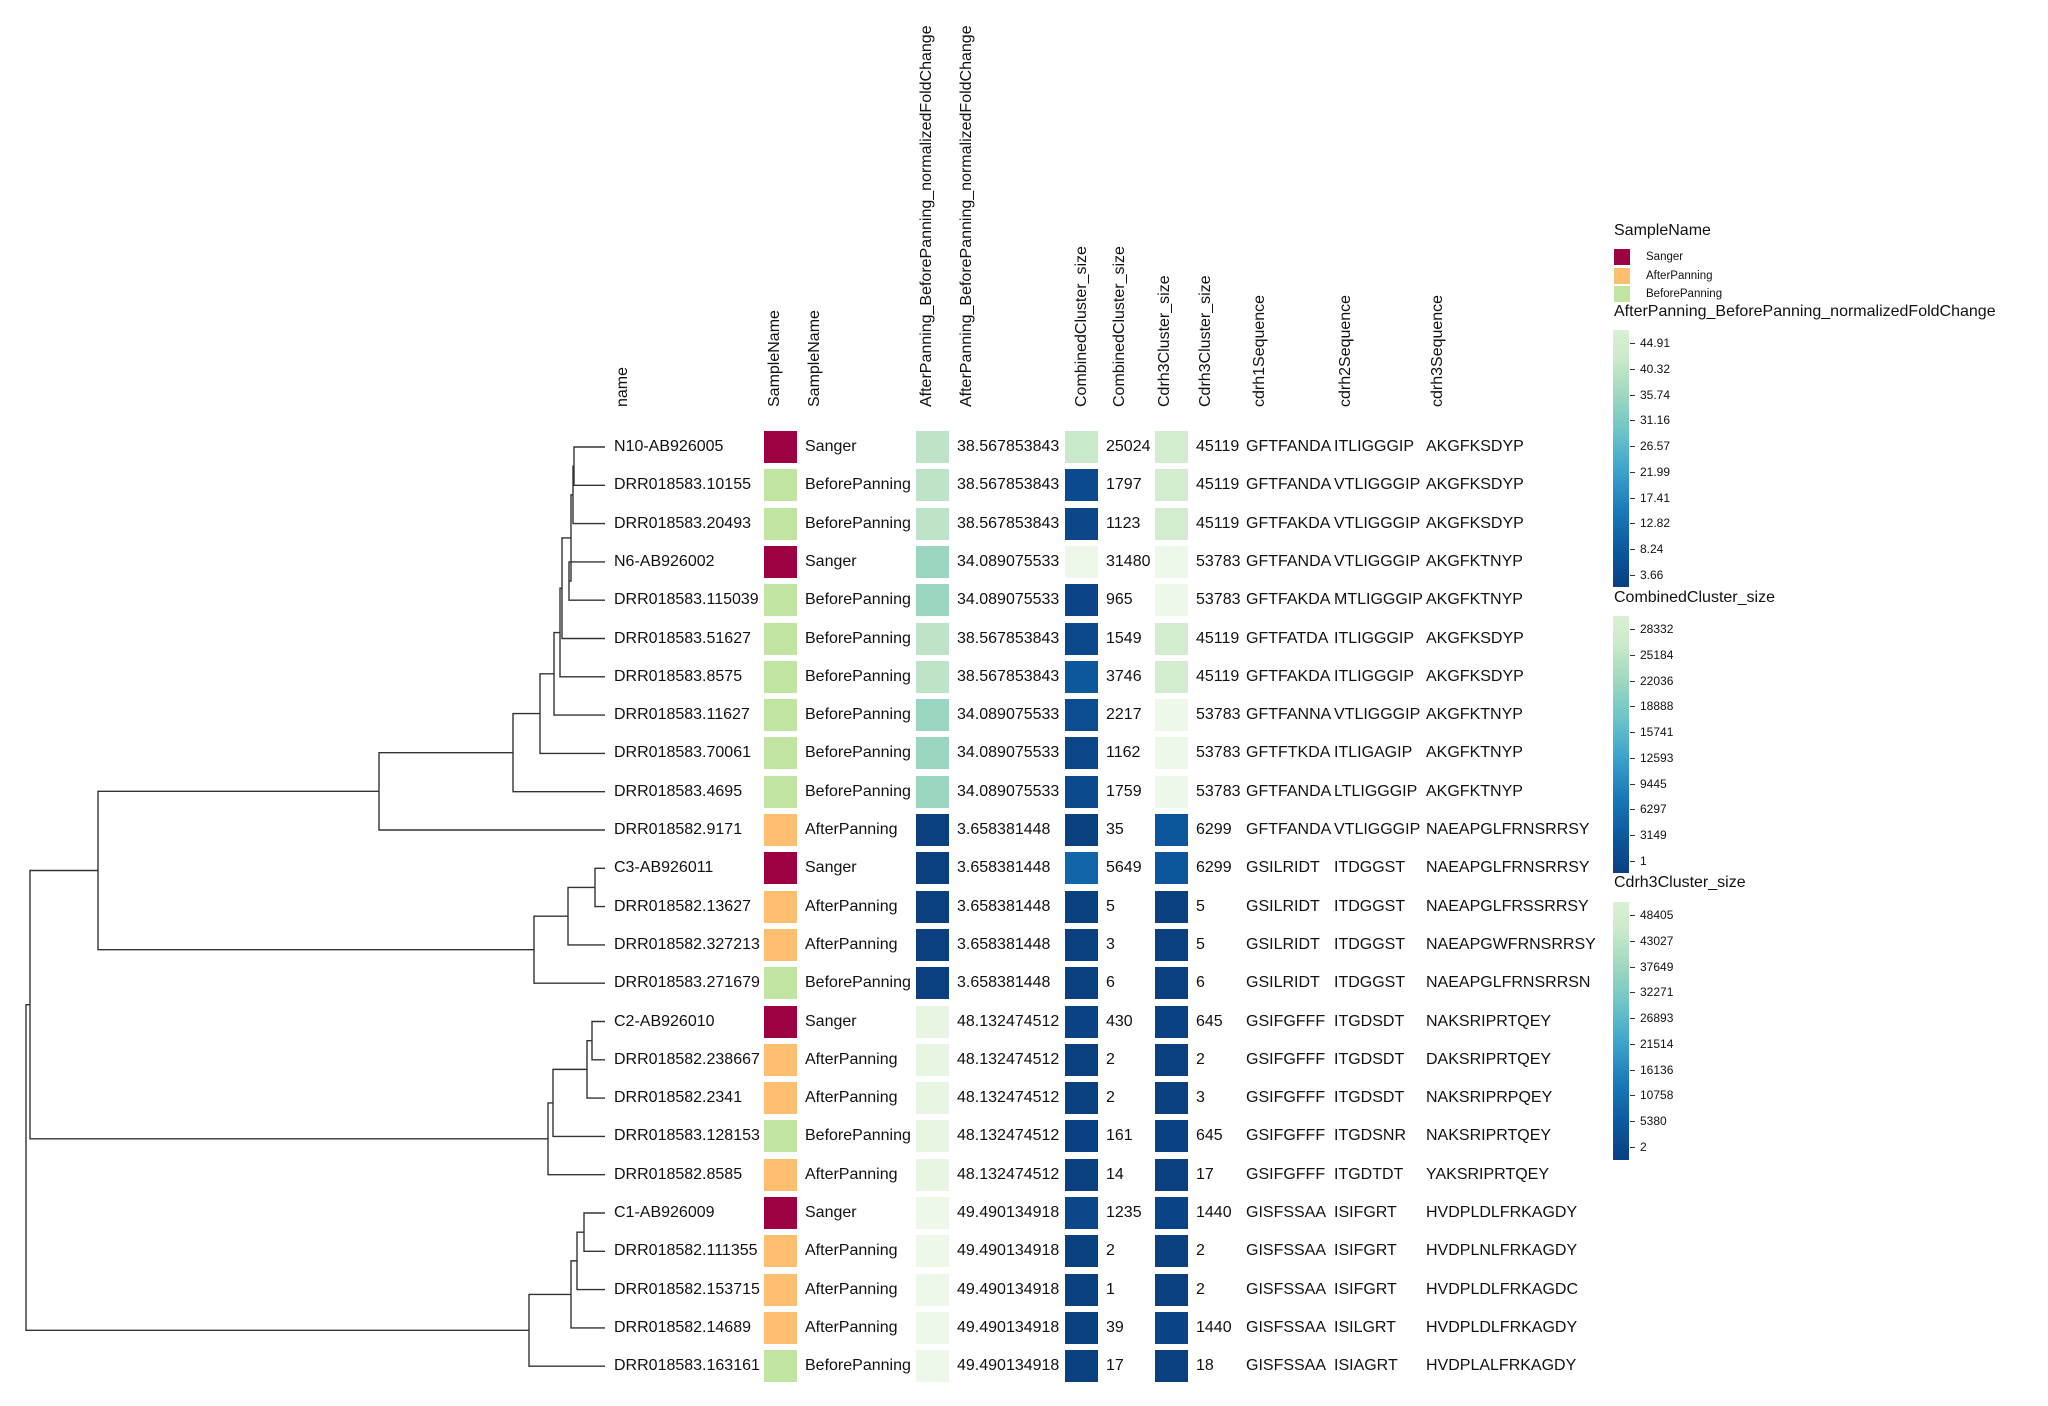 The height and width of the screenshot is (1406, 2048). Describe the element at coordinates (1657, 915) in the screenshot. I see `colorbar-tick-label: 48405` at that location.